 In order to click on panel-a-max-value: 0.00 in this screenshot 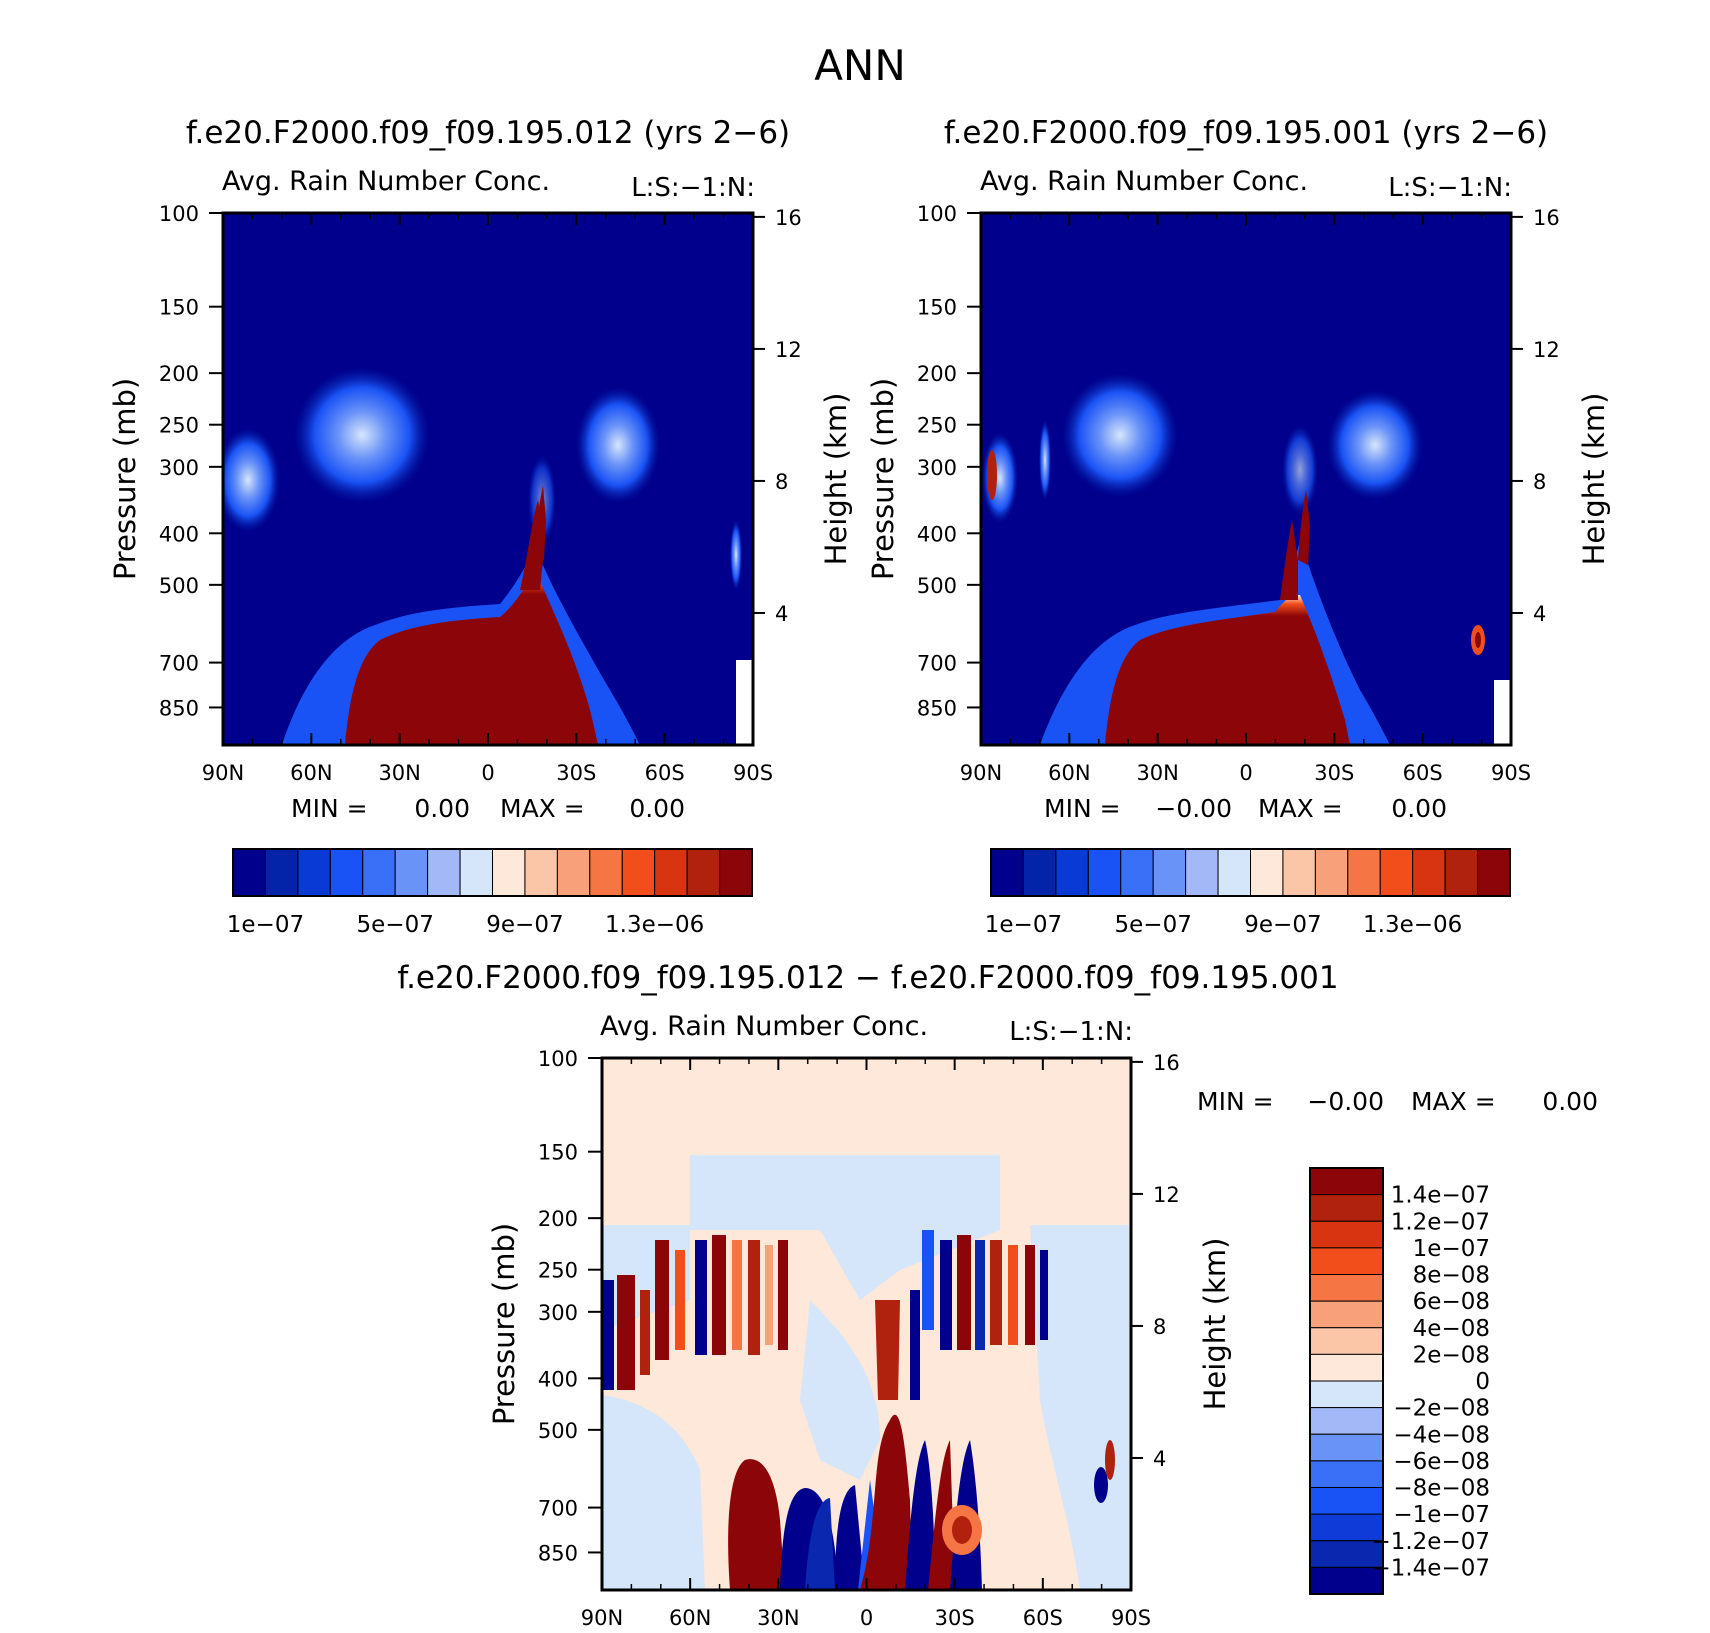, I will do `click(657, 808)`.